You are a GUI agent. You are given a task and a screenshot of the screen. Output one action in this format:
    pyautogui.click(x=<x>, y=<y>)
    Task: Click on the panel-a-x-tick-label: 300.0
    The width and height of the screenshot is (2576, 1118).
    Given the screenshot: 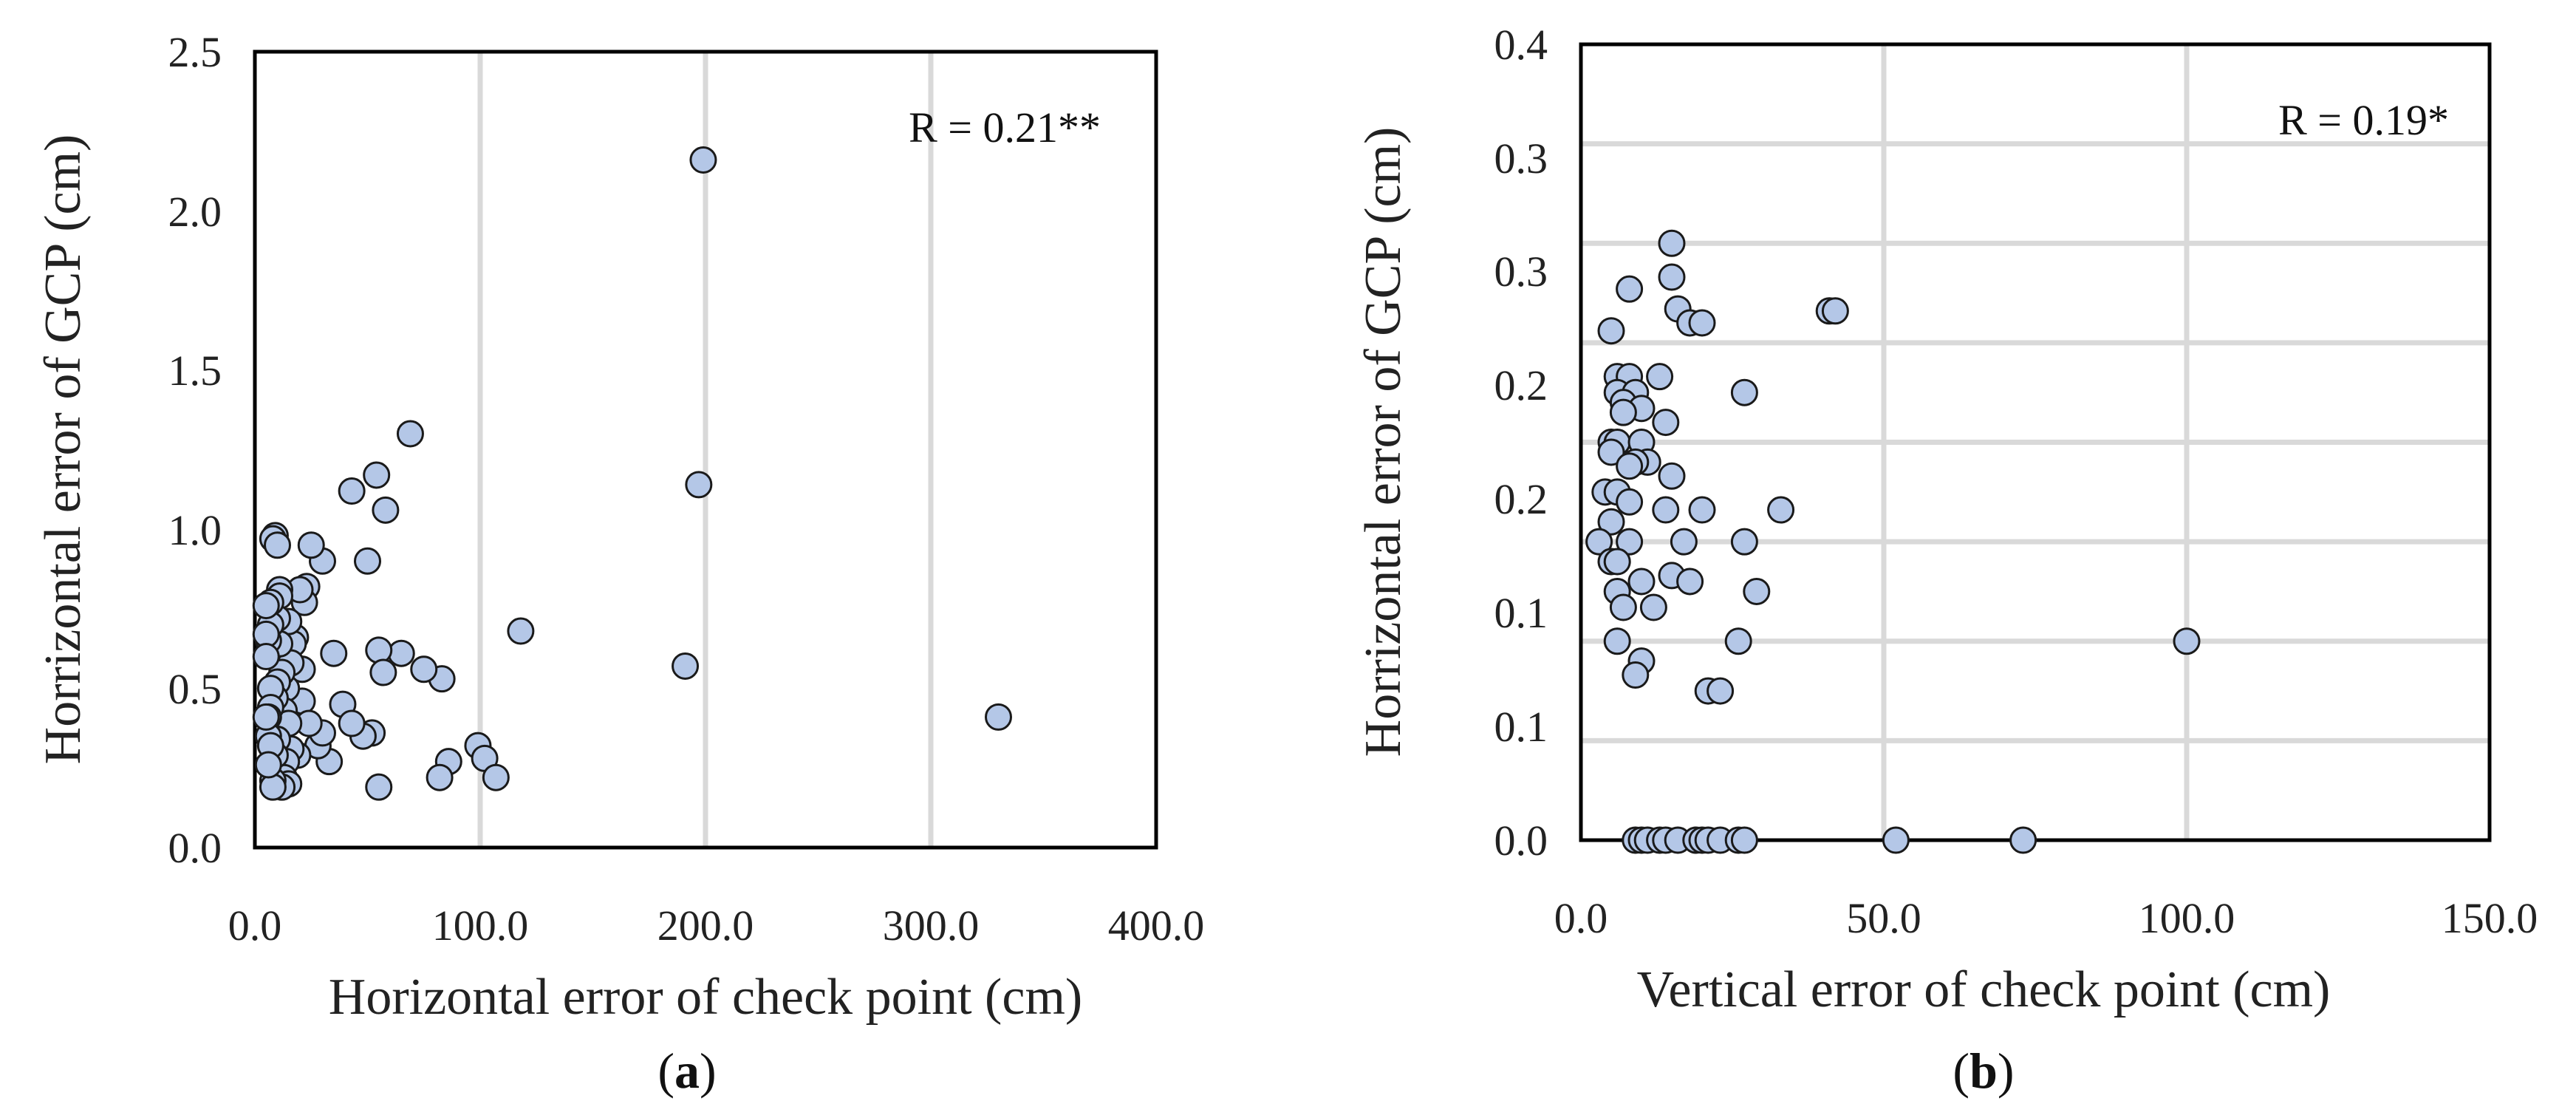 What is the action you would take?
    pyautogui.click(x=931, y=925)
    